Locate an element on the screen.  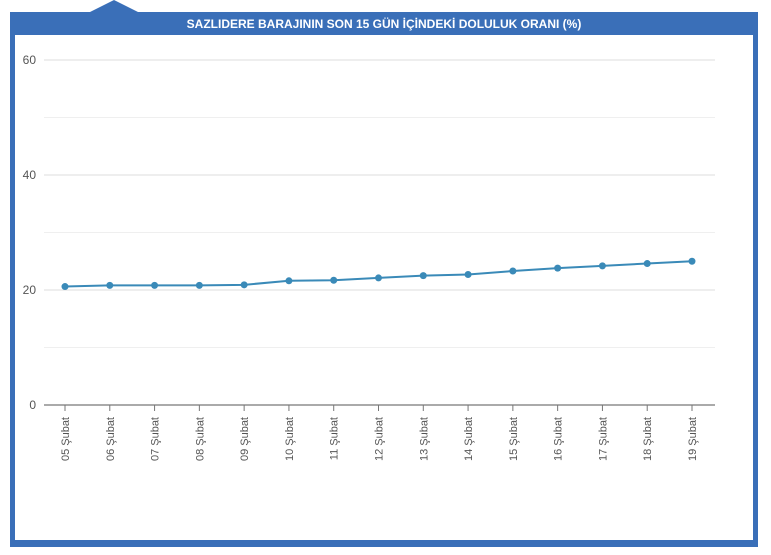
x-tick-label: 15 Şubat is located at coordinates (514, 439).